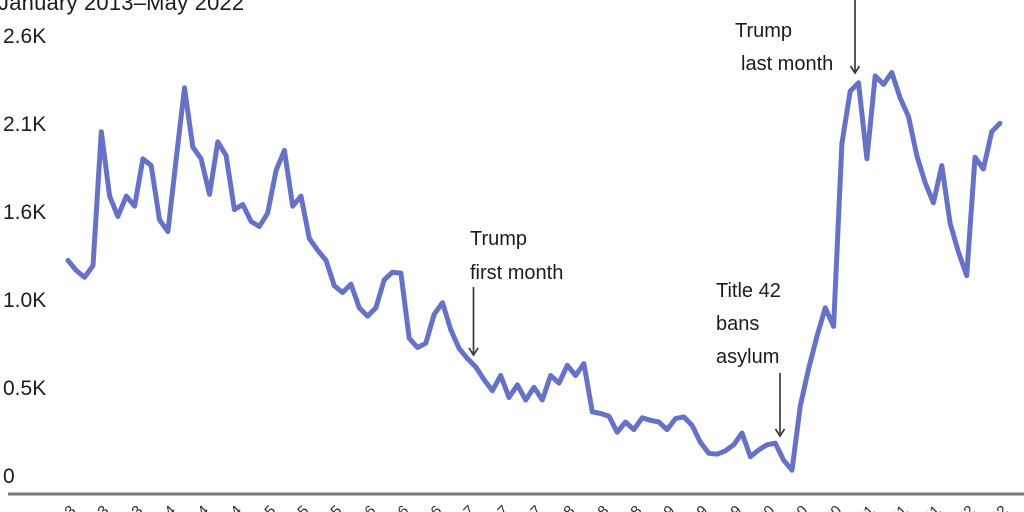 This screenshot has height=512, width=1024. Describe the element at coordinates (764, 31) in the screenshot. I see `trump-last-month-label: Trump` at that location.